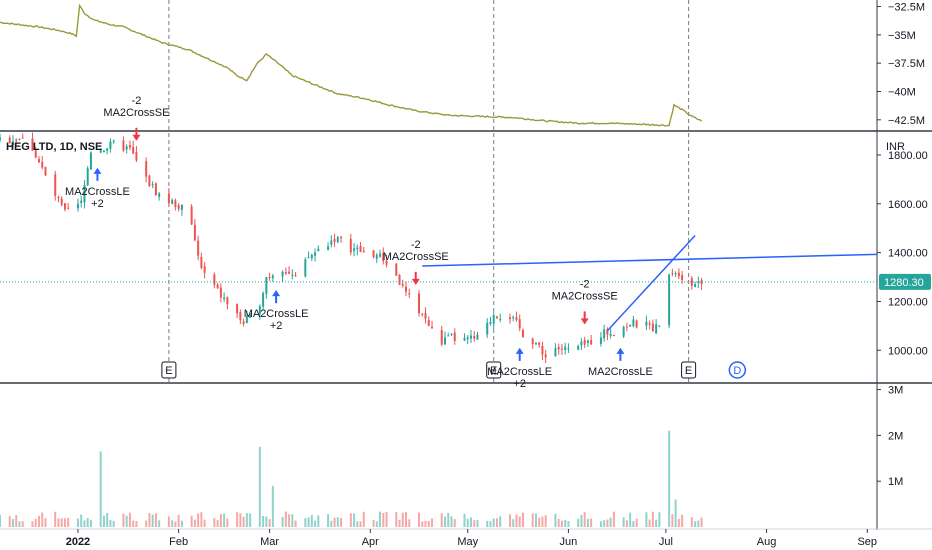 Image resolution: width=932 pixels, height=550 pixels. I want to click on signal-long: MA2CrossLE, so click(620, 362).